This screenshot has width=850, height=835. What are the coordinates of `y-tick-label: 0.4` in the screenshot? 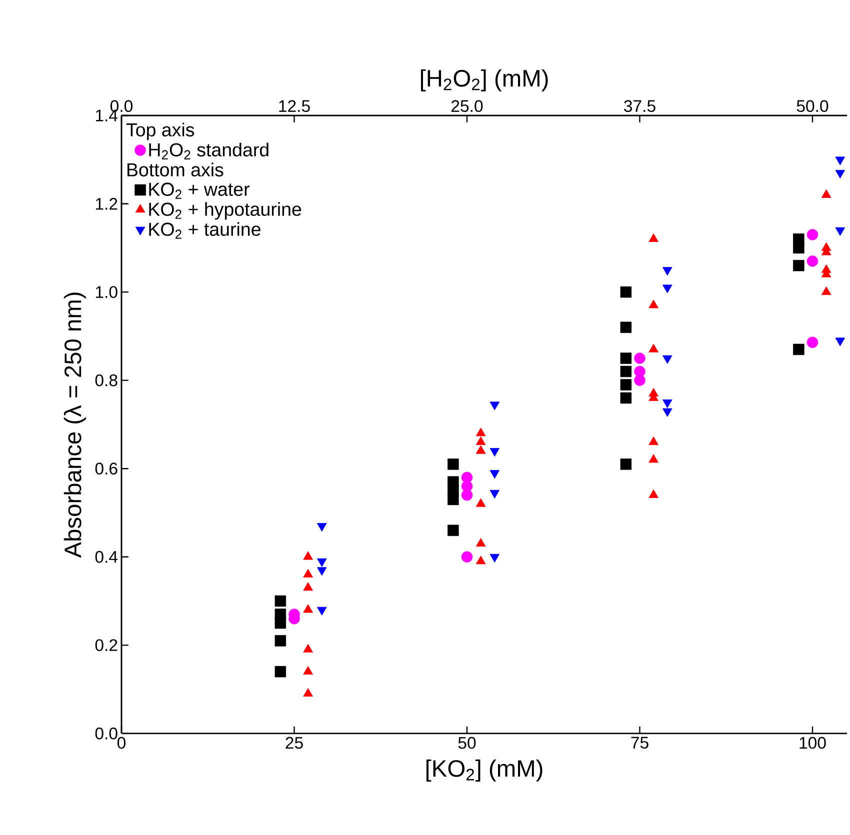 It's located at (106, 556).